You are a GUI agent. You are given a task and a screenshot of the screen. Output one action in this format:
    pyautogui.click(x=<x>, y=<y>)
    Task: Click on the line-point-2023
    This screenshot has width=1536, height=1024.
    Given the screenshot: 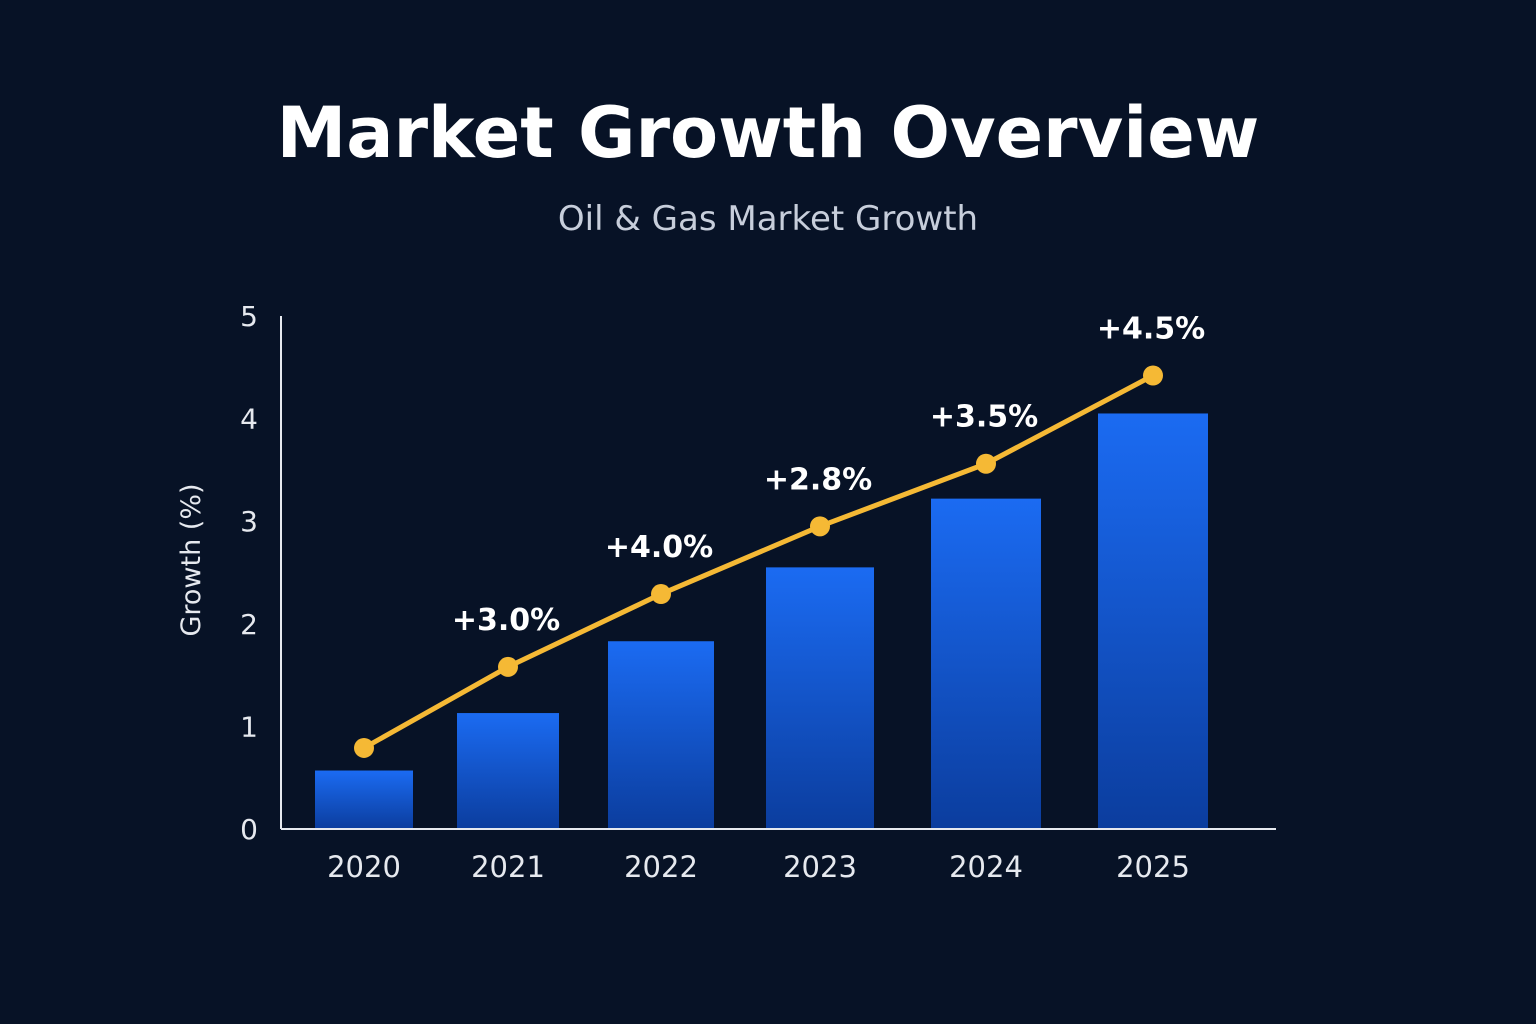 What is the action you would take?
    pyautogui.click(x=820, y=526)
    